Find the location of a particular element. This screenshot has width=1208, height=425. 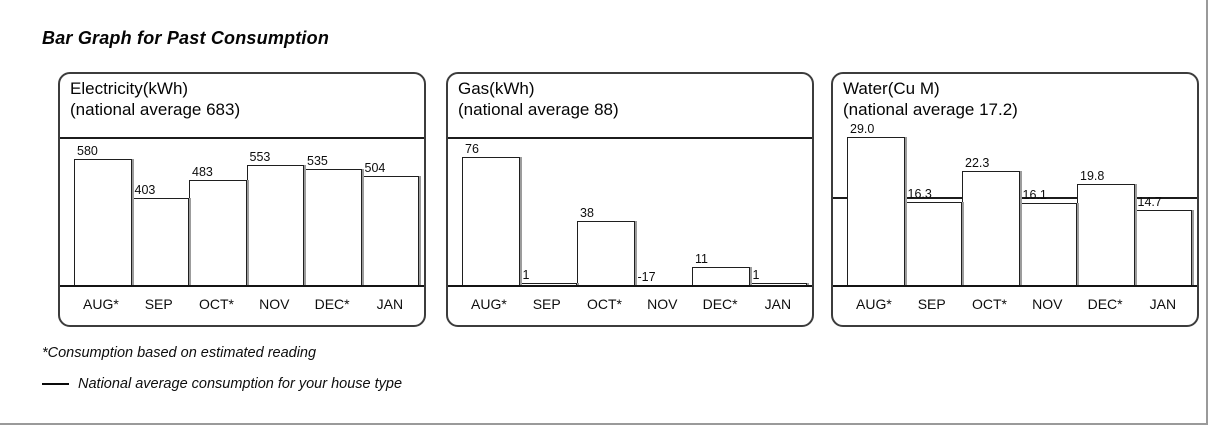

bar-SEP-gas is located at coordinates (548, 284).